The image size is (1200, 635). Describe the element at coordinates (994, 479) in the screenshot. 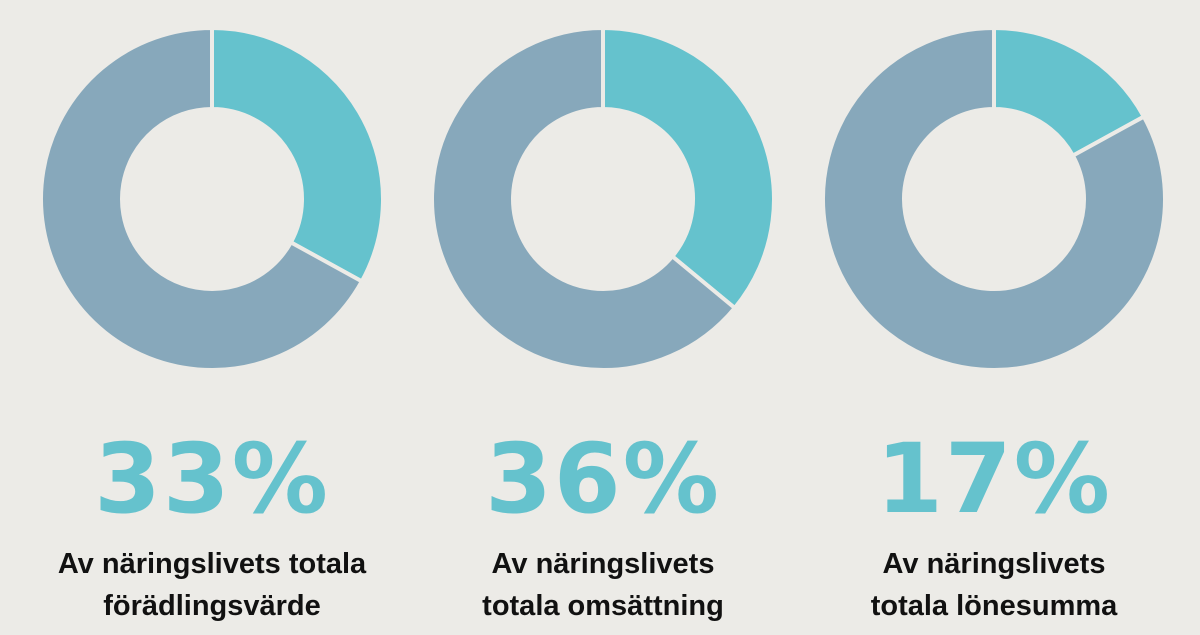

I see `value-label: 17%` at that location.